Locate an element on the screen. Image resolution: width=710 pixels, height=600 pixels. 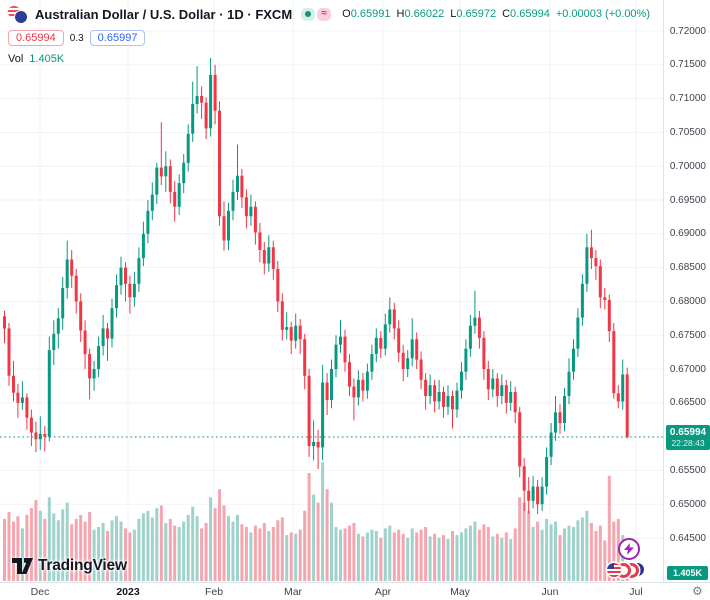
minds-button is located at coordinates (629, 549).